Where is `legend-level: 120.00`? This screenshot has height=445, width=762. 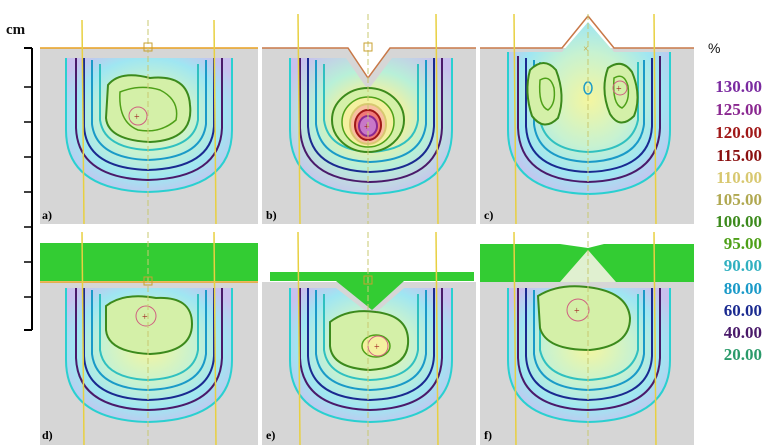 legend-level: 120.00 is located at coordinates (738, 132).